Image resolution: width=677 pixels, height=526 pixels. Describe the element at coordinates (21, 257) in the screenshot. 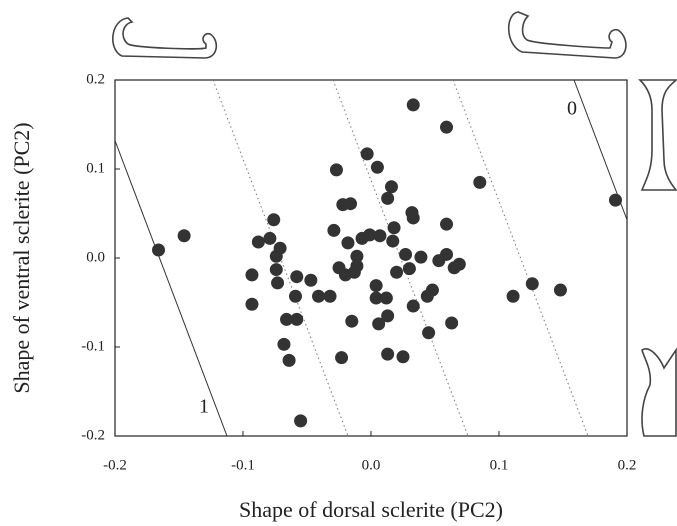

I see `y-axis-title: Shape of ventral sclerite (PC2)` at that location.